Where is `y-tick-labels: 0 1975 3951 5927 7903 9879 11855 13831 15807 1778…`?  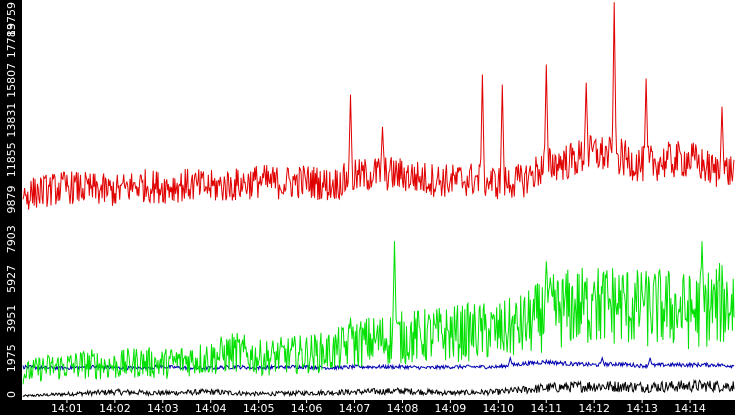
y-tick-labels: 0 1975 3951 5927 7903 9879 11855 13831 15807 1778… is located at coordinates (11, 200).